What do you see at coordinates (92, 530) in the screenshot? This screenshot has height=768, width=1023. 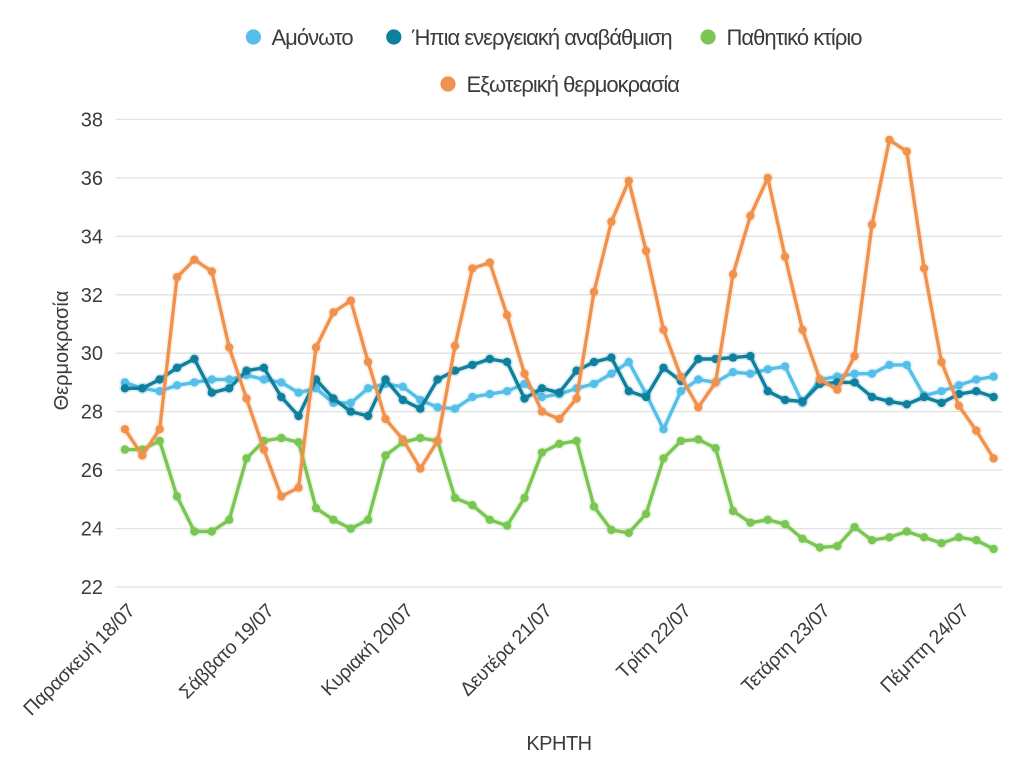 I see `svg-text: 24` at bounding box center [92, 530].